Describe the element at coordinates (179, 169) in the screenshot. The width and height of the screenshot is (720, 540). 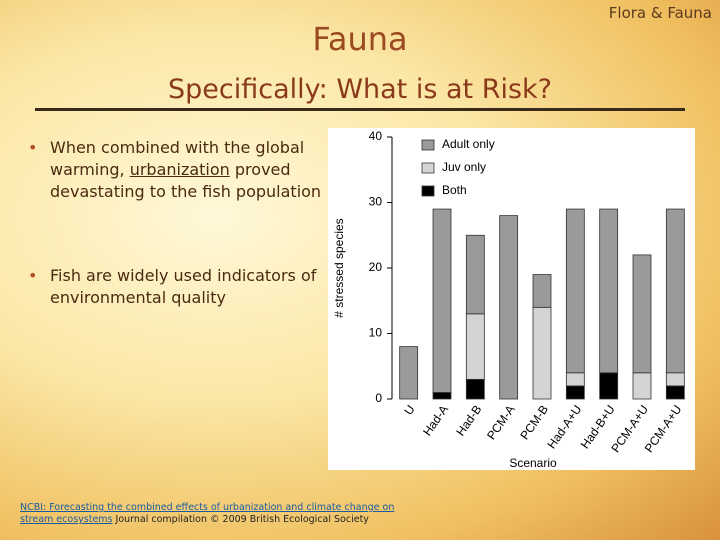
I see `bullet-link: urbanization` at that location.